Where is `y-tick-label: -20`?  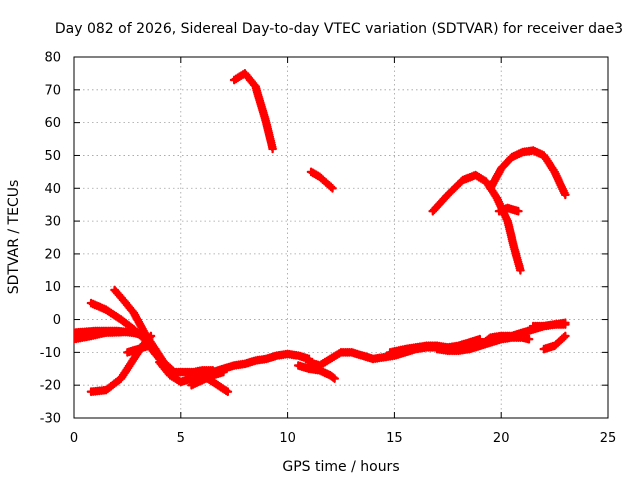
y-tick-label: -20 is located at coordinates (50, 386).